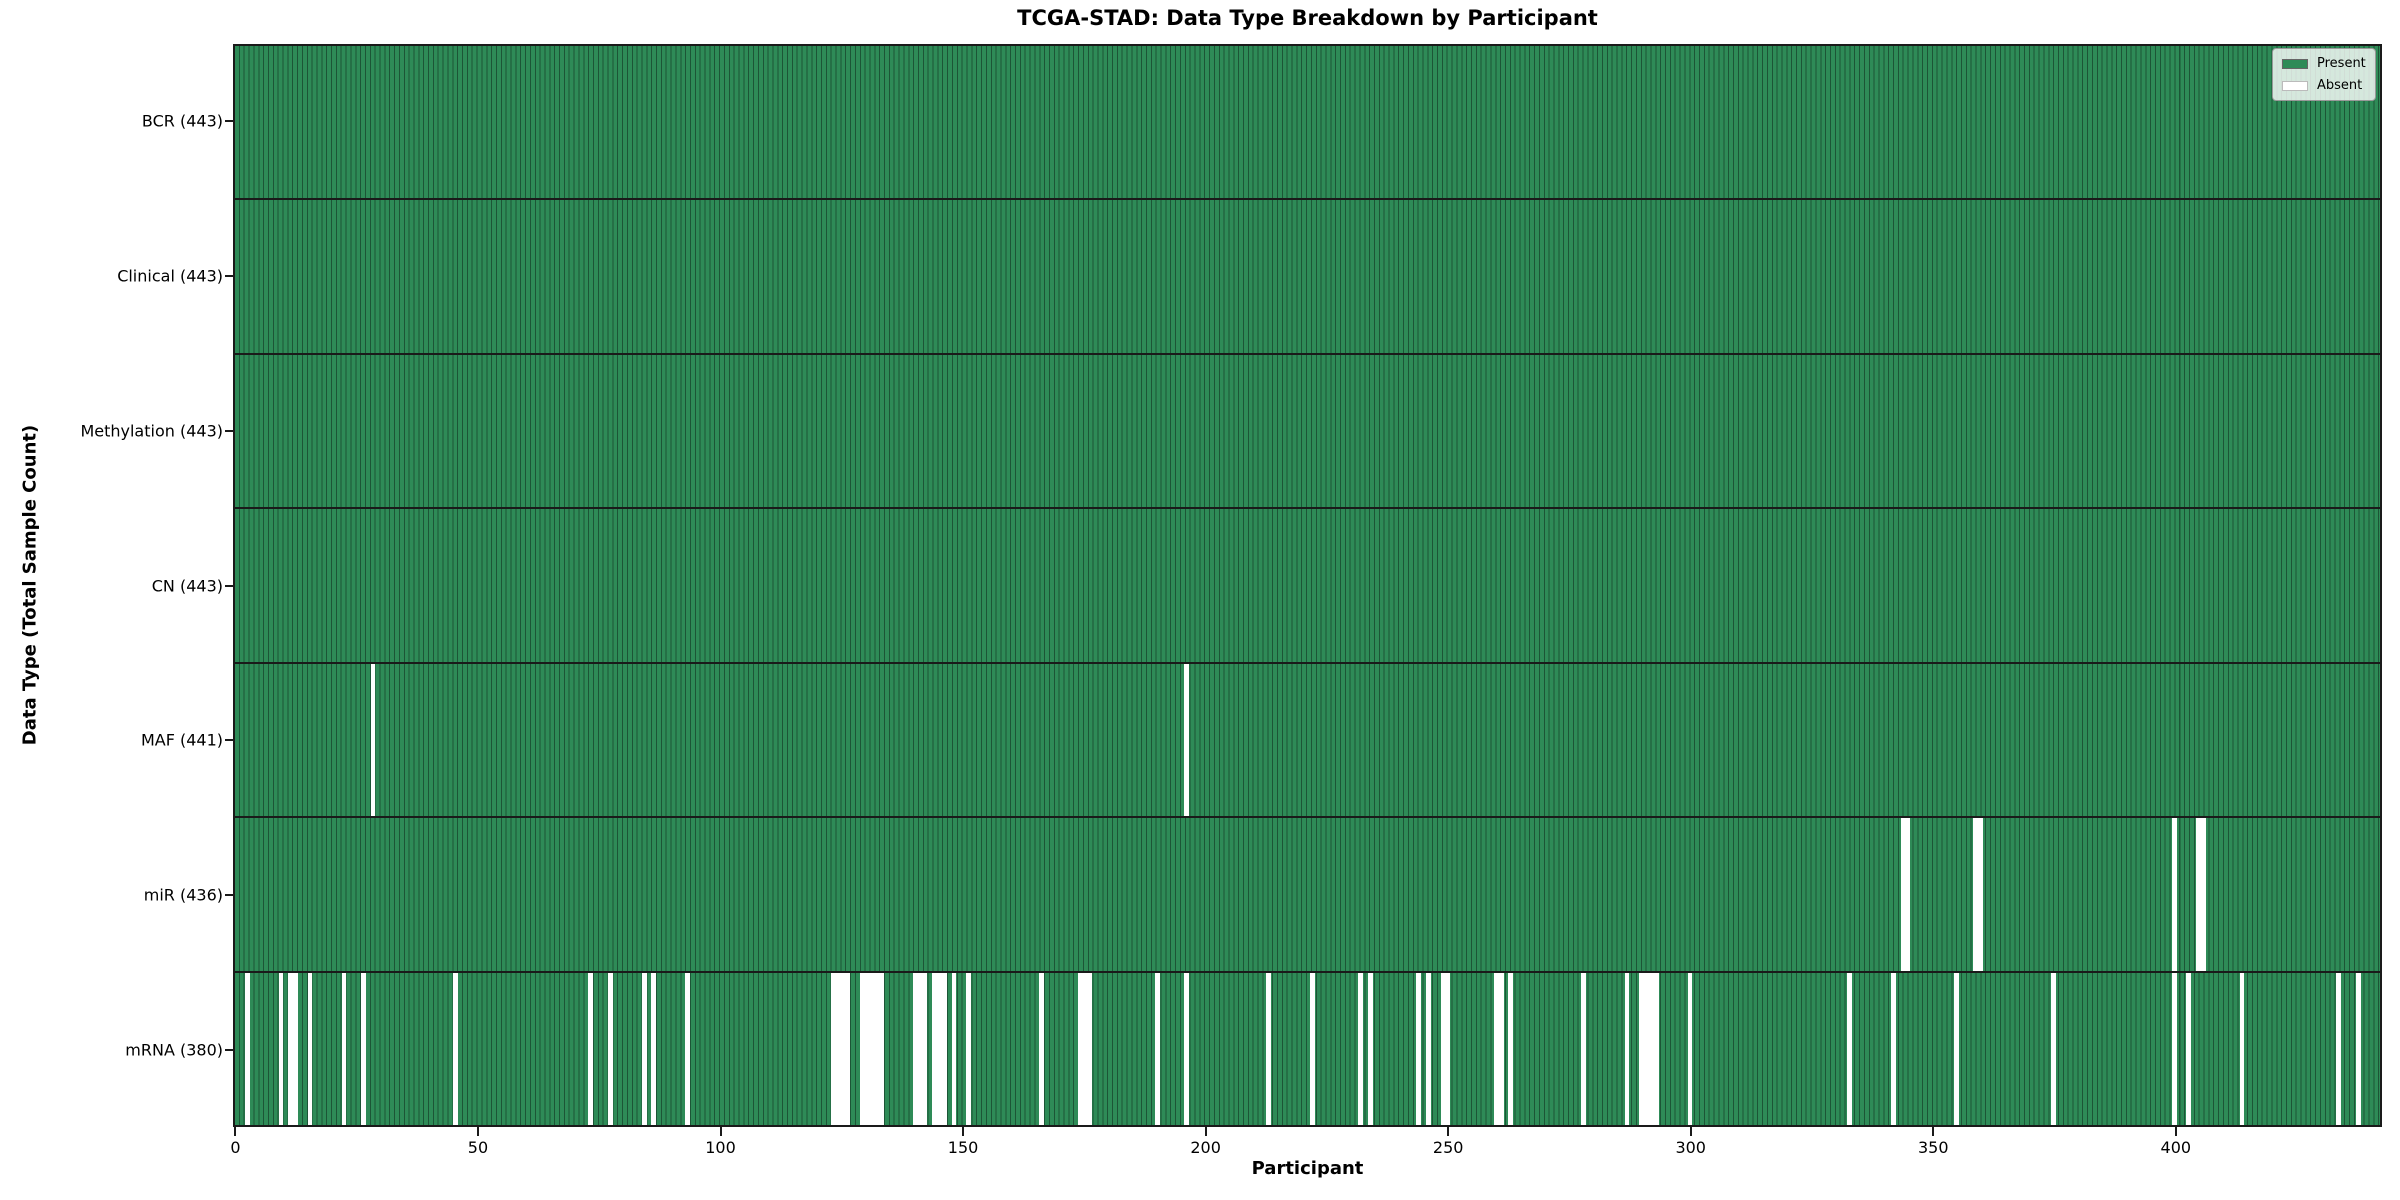  Describe the element at coordinates (963, 1147) in the screenshot. I see `x-tick-label-150: 150` at that location.